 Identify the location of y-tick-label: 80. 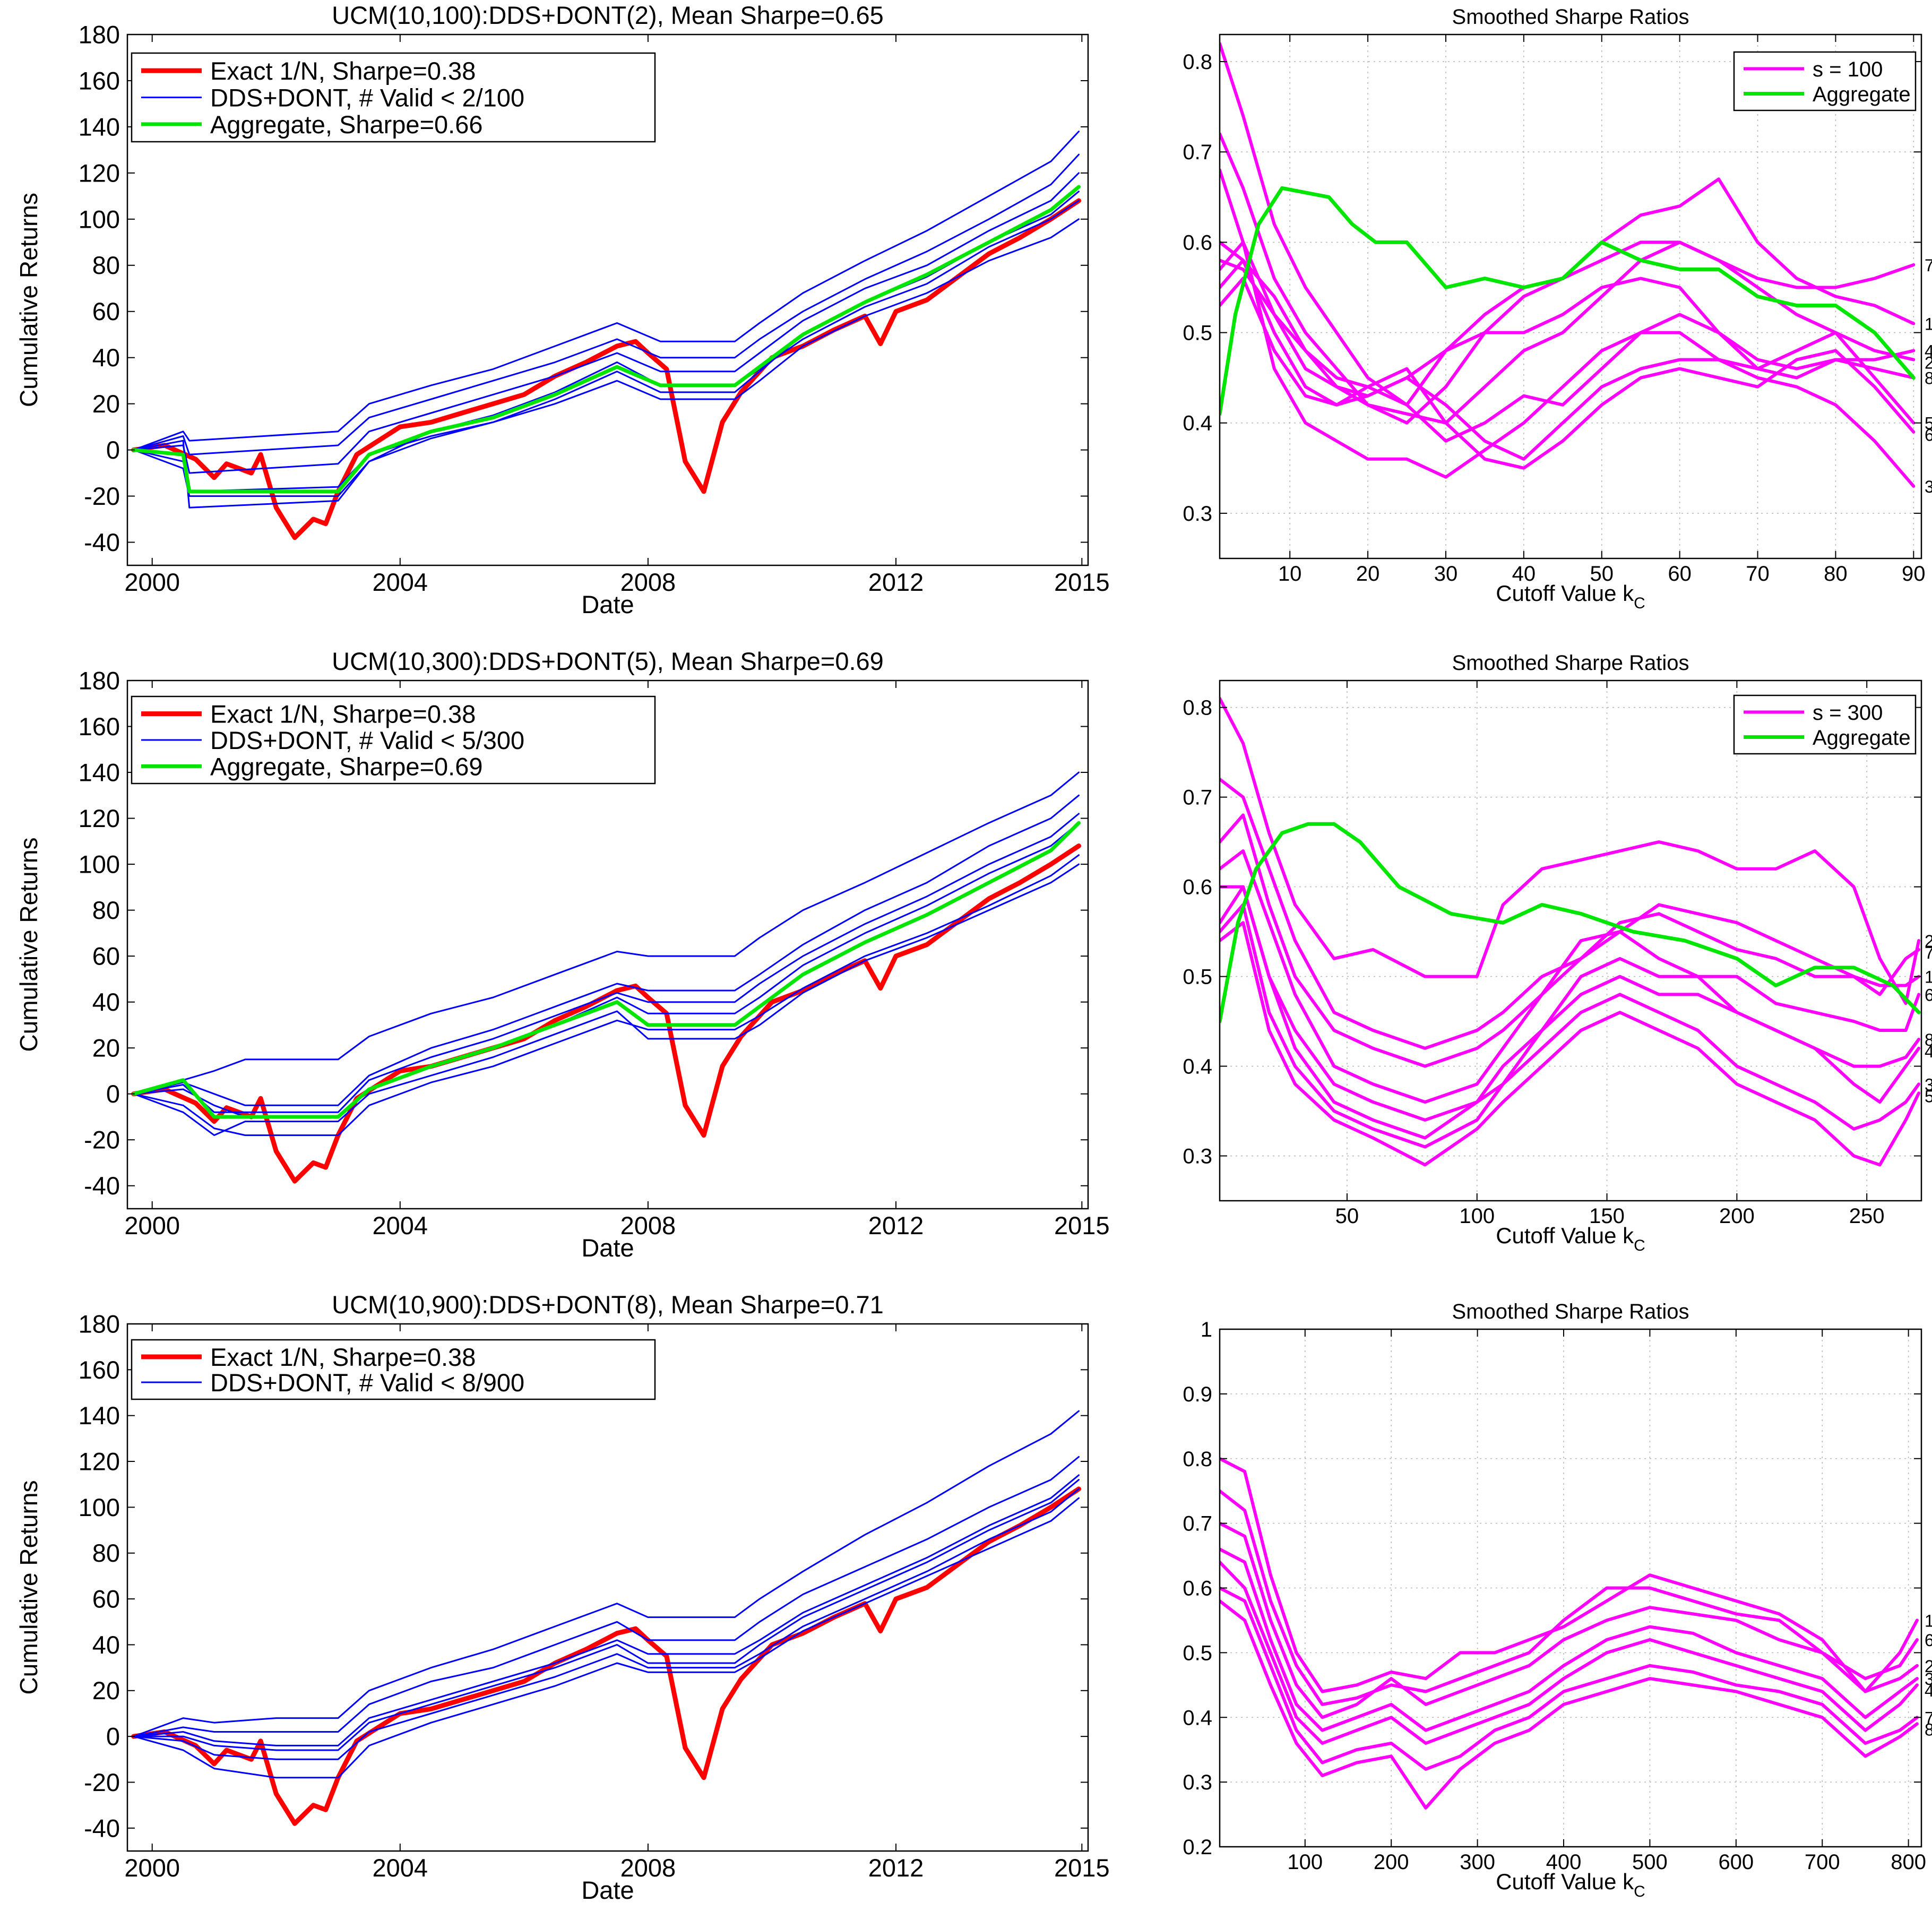
(106, 910).